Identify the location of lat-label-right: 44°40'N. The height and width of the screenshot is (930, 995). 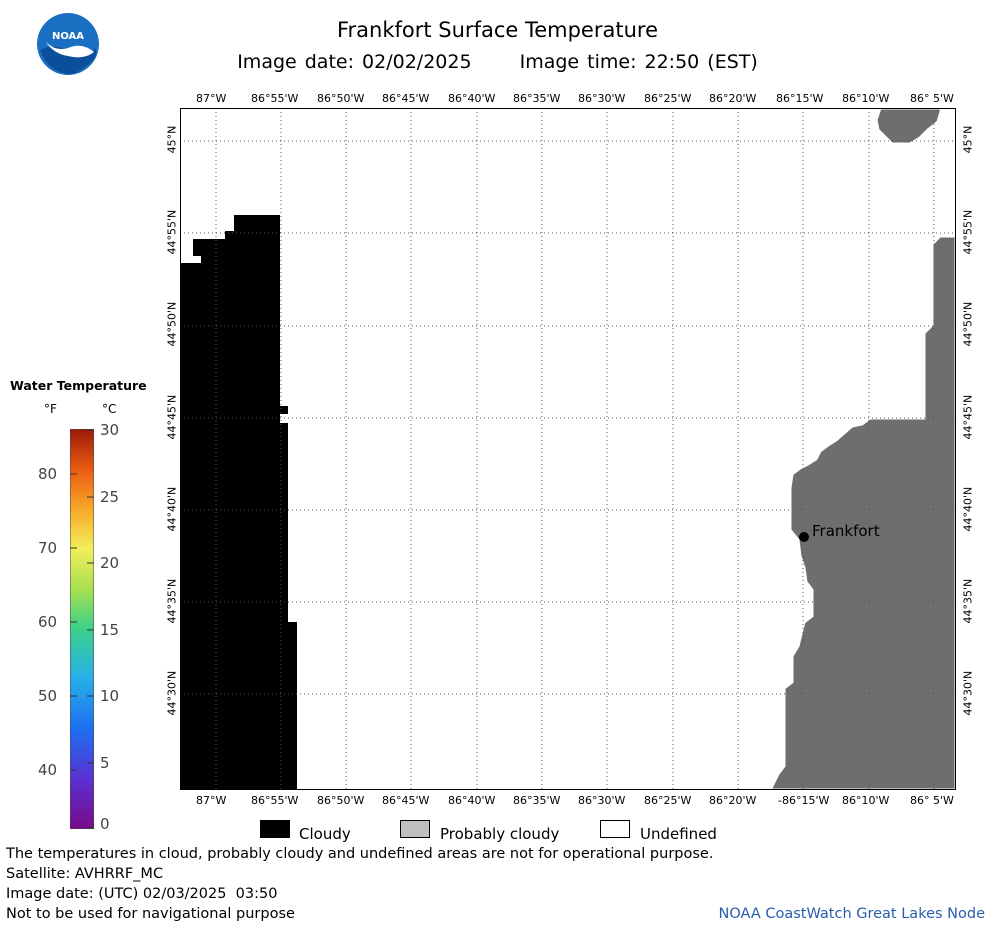
(968, 509).